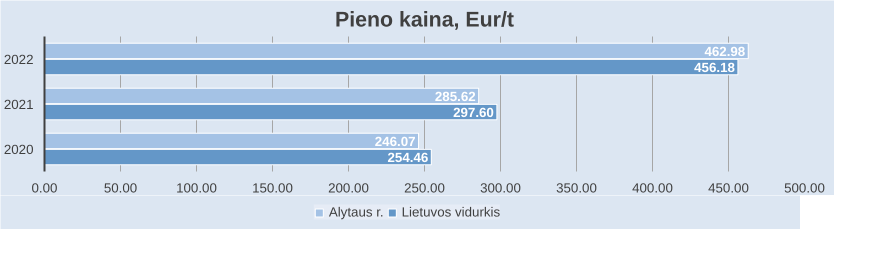  What do you see at coordinates (652, 188) in the screenshot?
I see `x-tick-label: 400.00` at bounding box center [652, 188].